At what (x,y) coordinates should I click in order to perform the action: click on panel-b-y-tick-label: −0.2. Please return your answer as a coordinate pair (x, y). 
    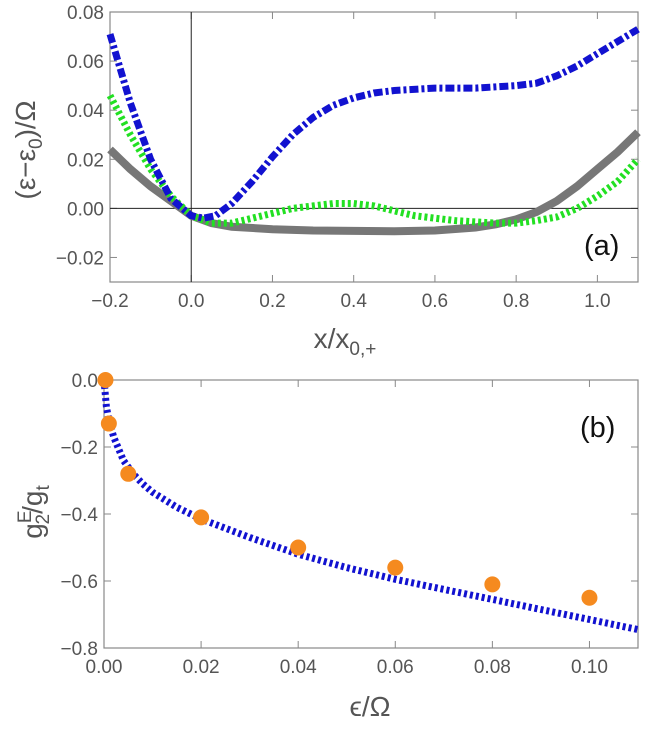
    Looking at the image, I should click on (79, 448).